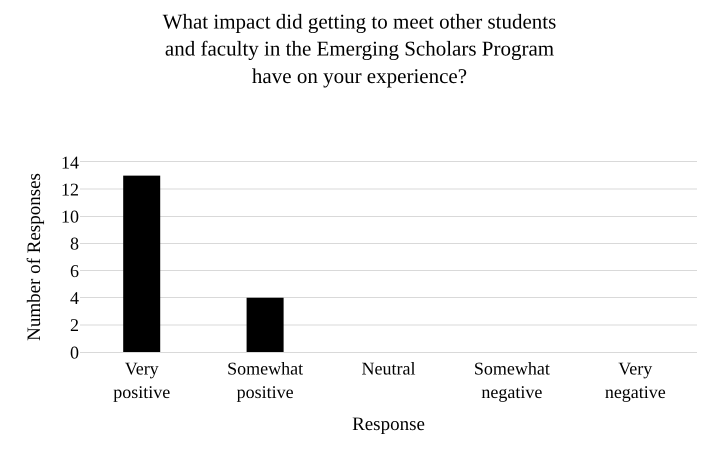  I want to click on x-tick-label: Somewhat negative, so click(512, 380).